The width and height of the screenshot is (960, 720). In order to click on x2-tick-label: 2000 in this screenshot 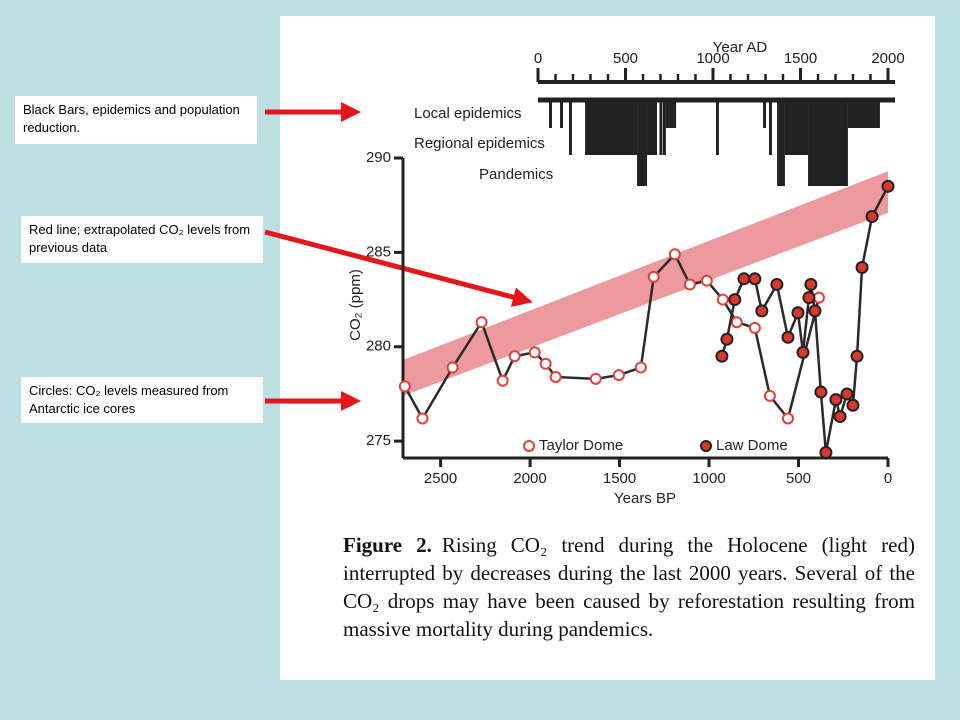, I will do `click(887, 58)`.